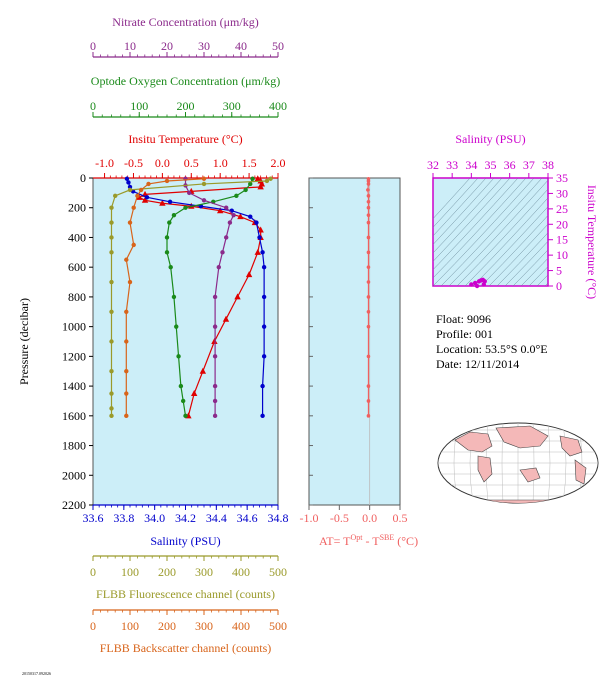  Describe the element at coordinates (433, 165) in the screenshot. I see `ts-x-tick-label: 32` at that location.